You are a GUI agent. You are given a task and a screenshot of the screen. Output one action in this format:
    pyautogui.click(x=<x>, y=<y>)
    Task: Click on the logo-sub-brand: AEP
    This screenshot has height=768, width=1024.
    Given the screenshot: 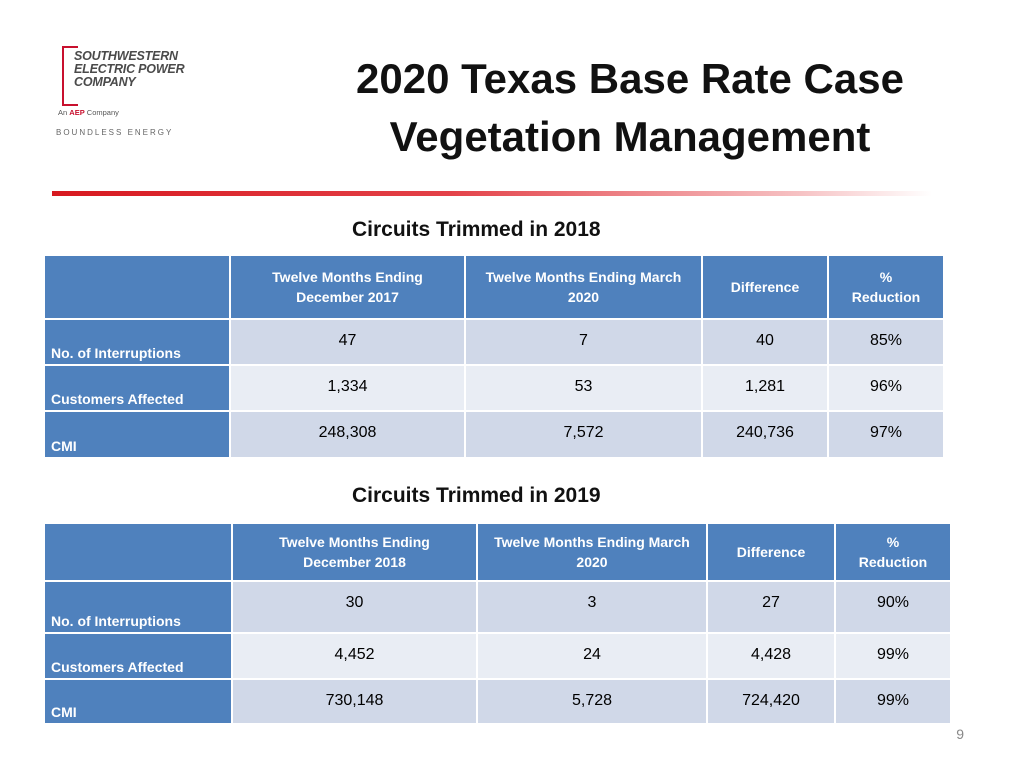 What is the action you would take?
    pyautogui.click(x=77, y=112)
    